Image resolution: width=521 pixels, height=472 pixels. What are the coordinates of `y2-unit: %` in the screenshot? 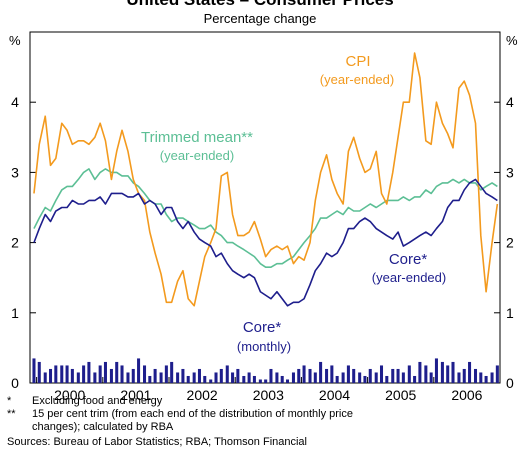 It's located at (512, 40).